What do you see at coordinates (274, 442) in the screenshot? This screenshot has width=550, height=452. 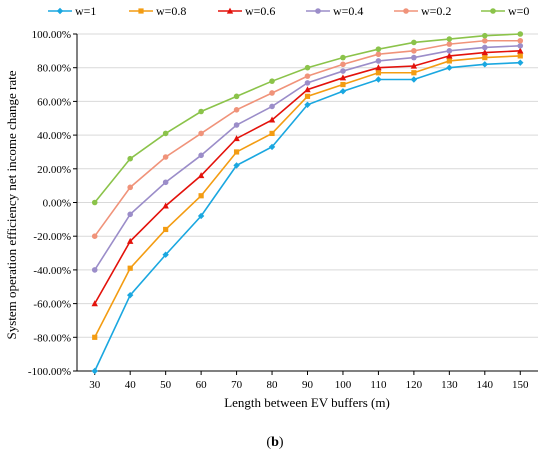 I see `figure-caption: (b)` at bounding box center [274, 442].